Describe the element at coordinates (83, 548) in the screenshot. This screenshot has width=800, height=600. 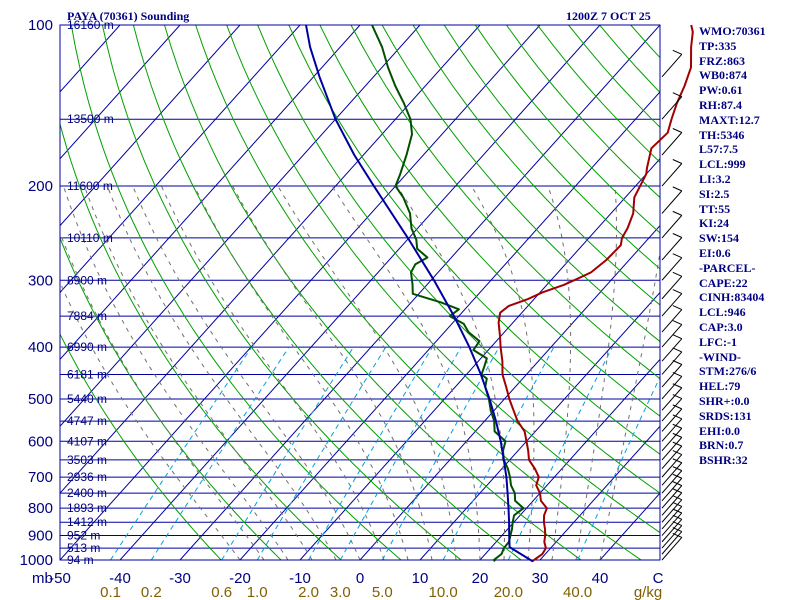
I see `height-label: 513 m` at that location.